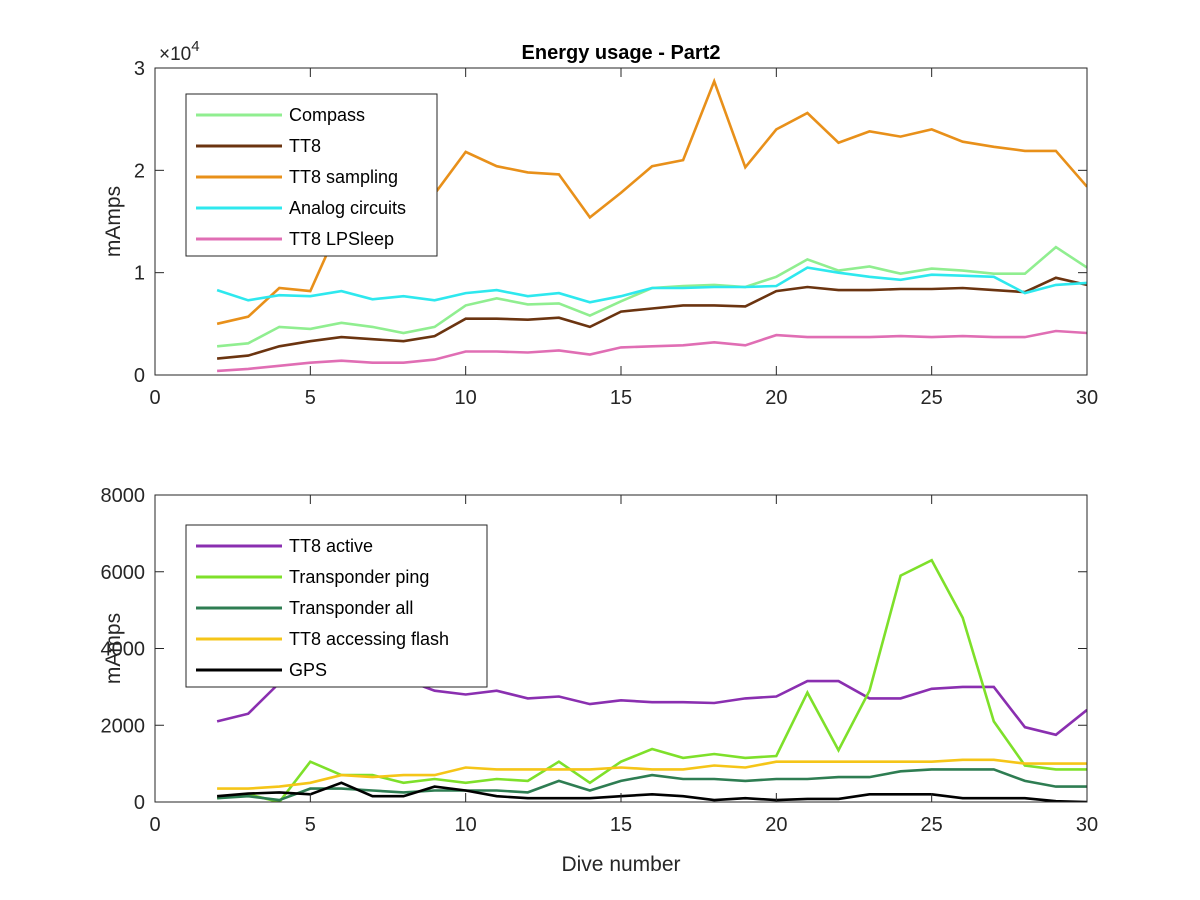 This screenshot has height=900, width=1200. I want to click on series-line-transponder-all, so click(652, 785).